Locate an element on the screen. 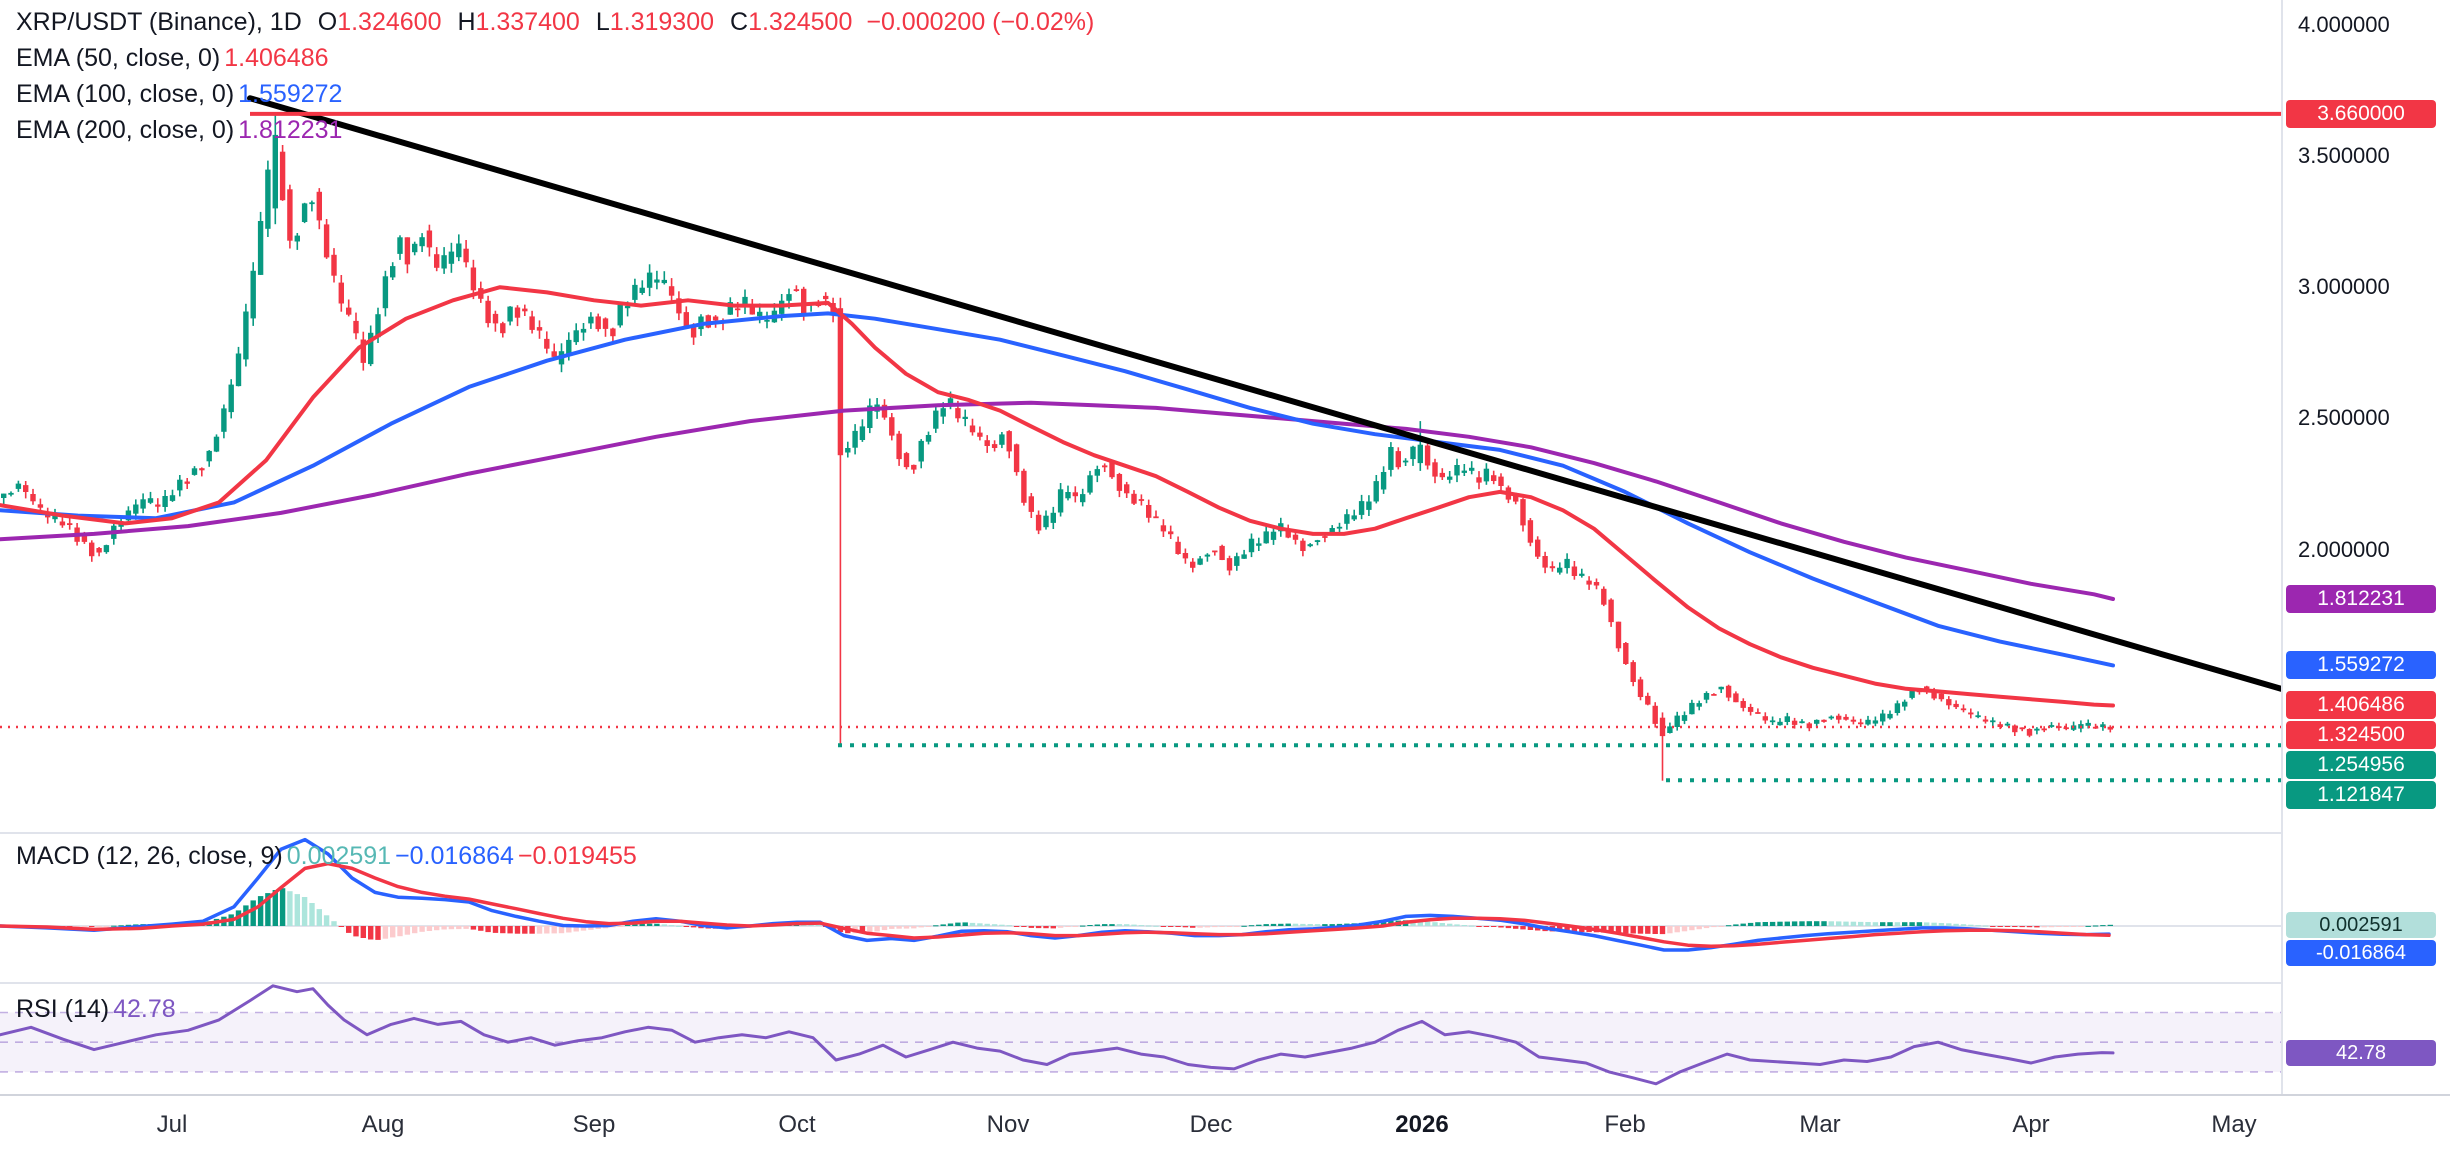 This screenshot has width=2450, height=1156. macd-signal-line is located at coordinates (1055, 904).